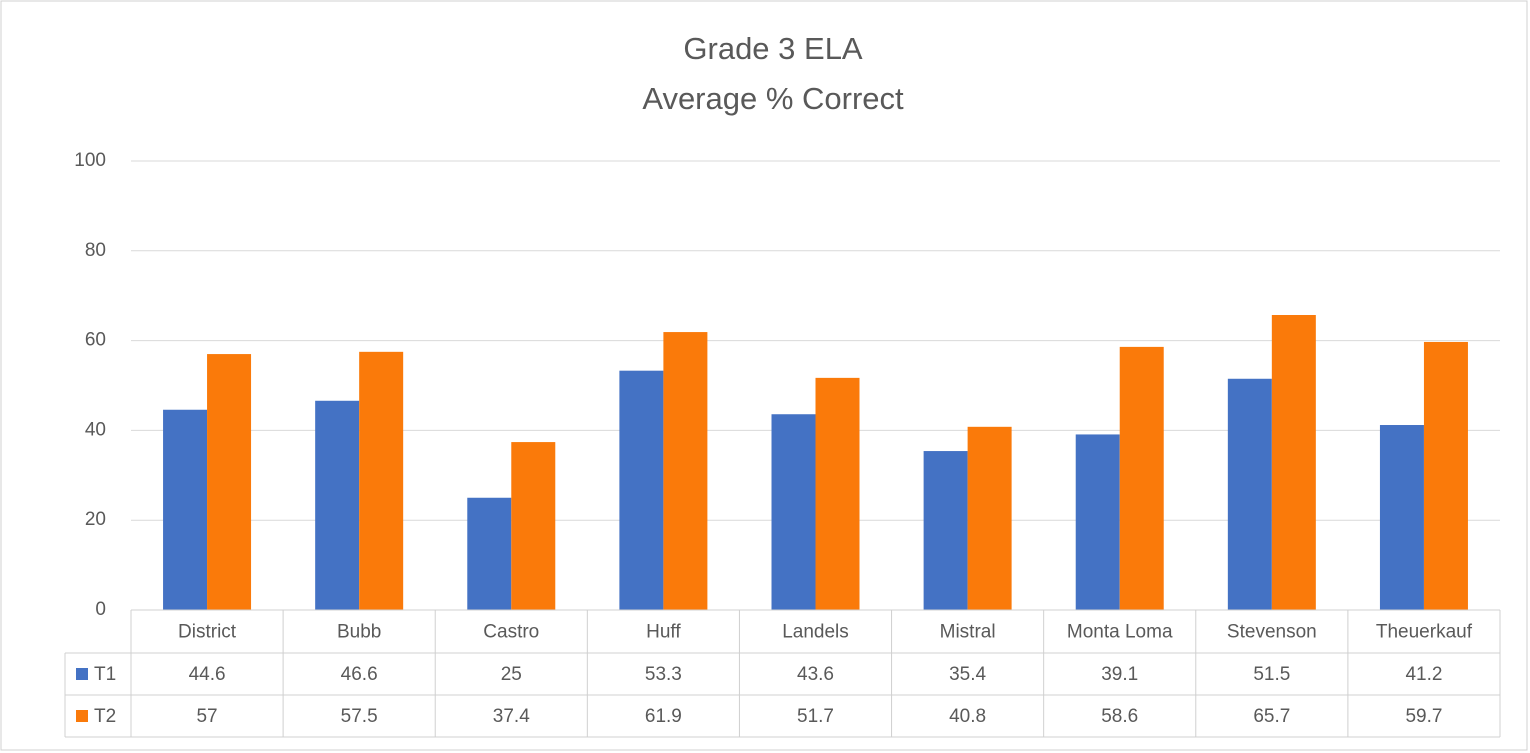  What do you see at coordinates (359, 674) in the screenshot?
I see `table-value: 46.6` at bounding box center [359, 674].